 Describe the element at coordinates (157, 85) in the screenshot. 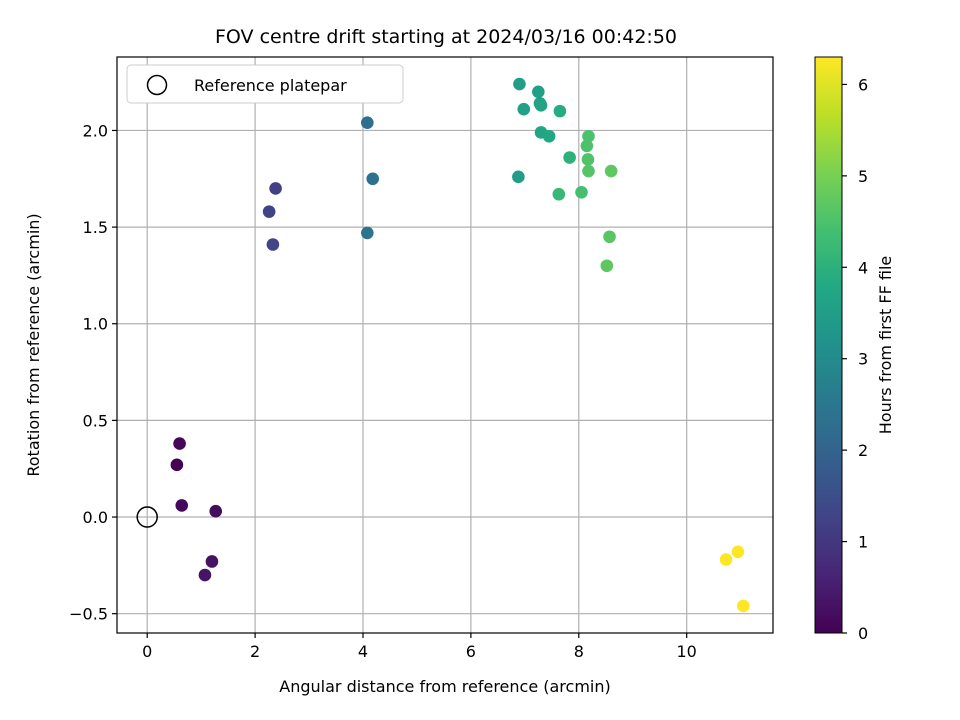

I see `legend-reference-marker` at that location.